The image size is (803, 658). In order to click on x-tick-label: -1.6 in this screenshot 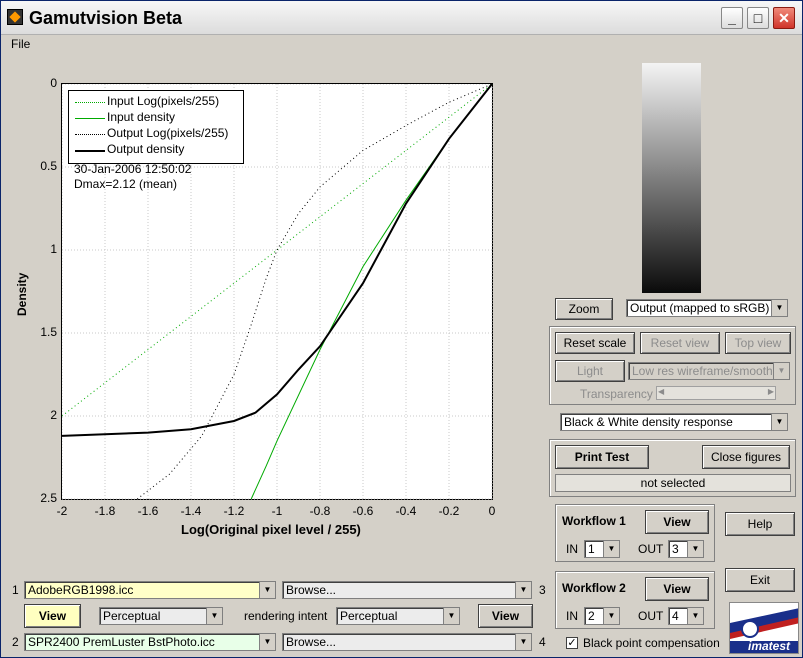, I will do `click(148, 511)`.